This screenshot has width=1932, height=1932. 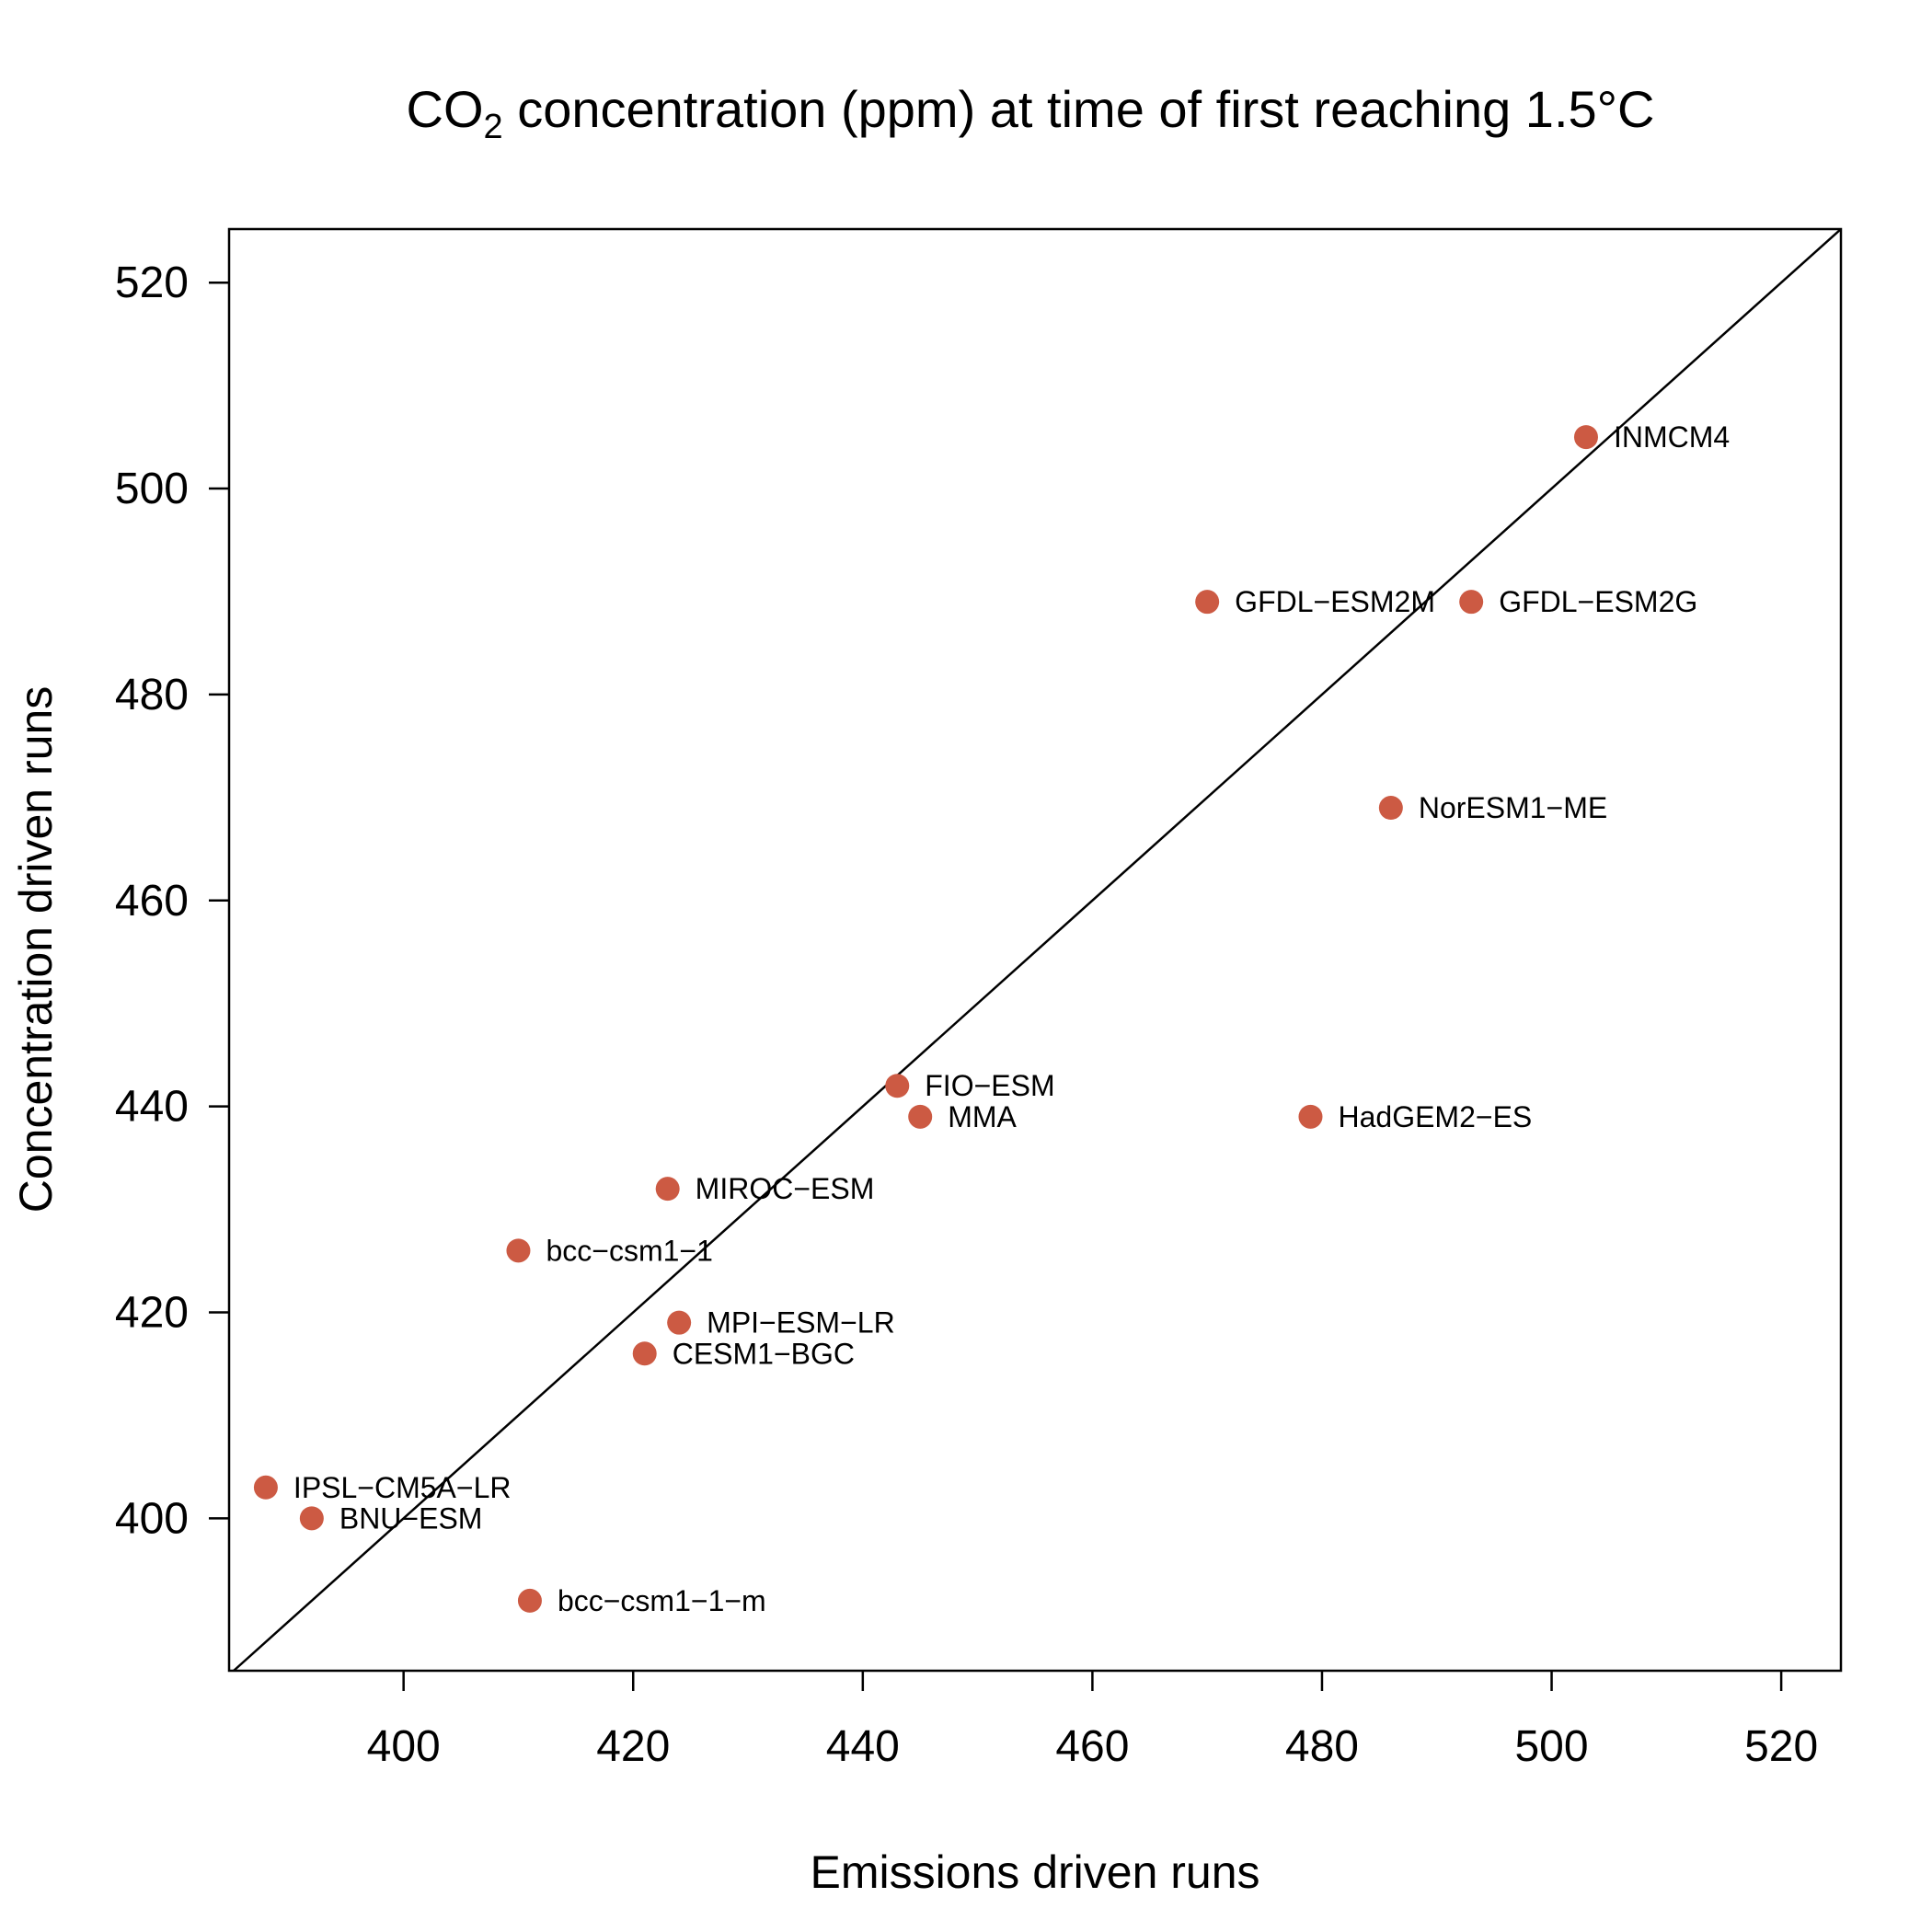 I want to click on y-tick-label: 420, so click(x=152, y=1312).